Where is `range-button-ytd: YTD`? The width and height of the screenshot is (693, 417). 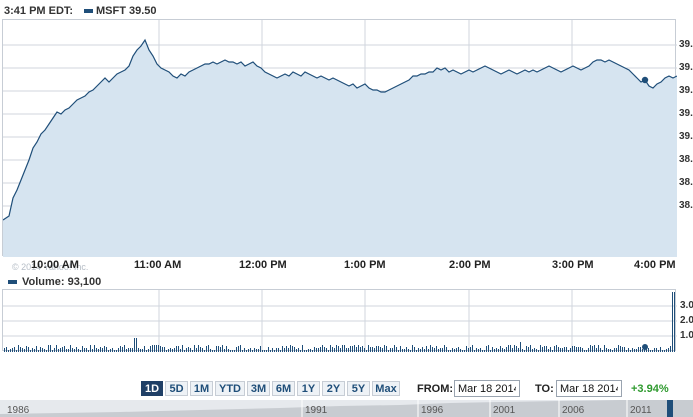 range-button-ytd: YTD is located at coordinates (230, 388).